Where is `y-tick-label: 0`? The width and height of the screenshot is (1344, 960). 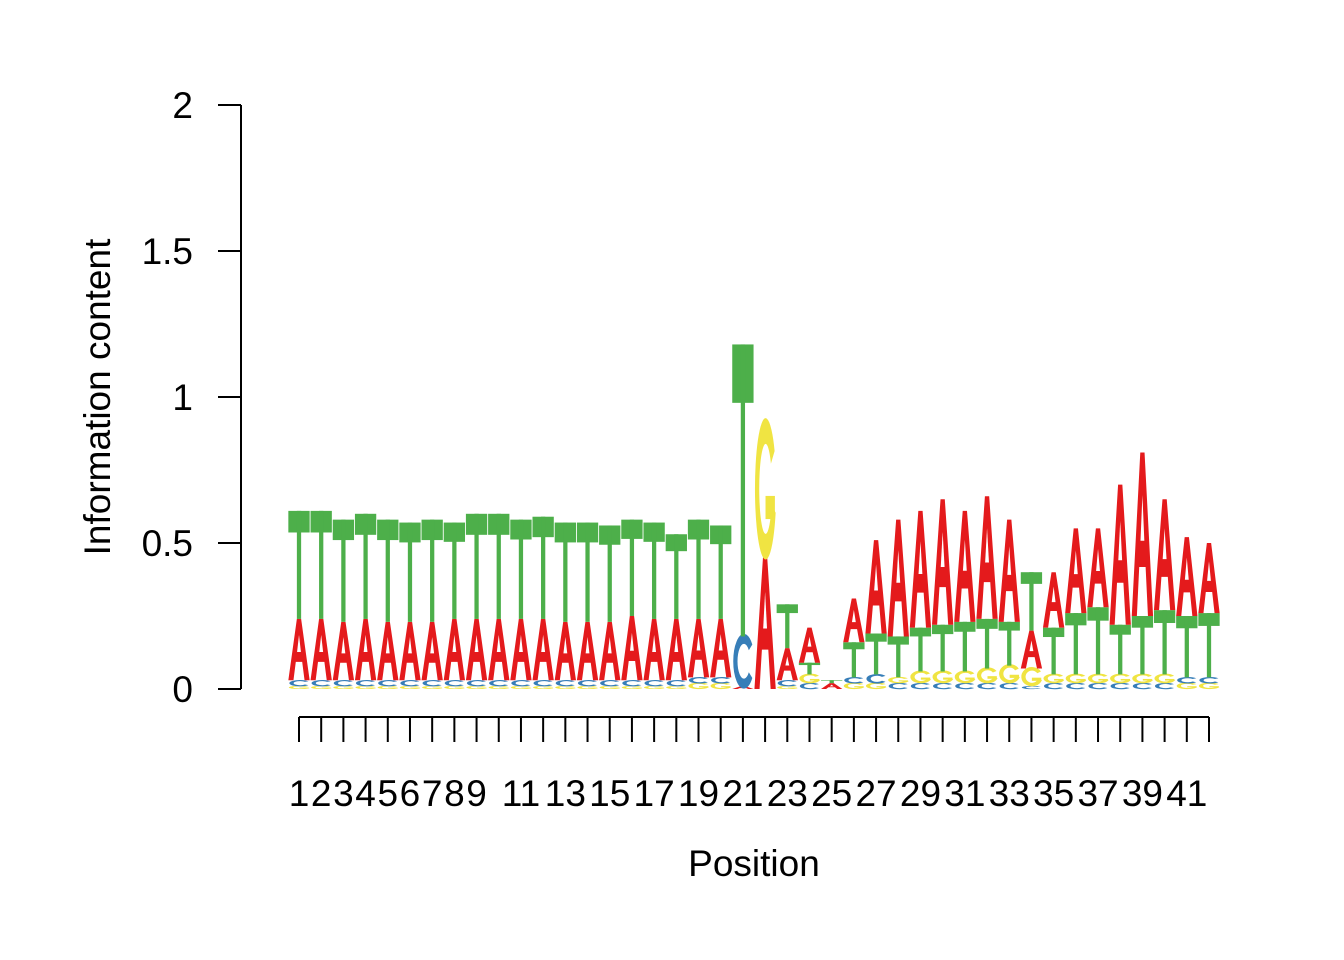
y-tick-label: 0 is located at coordinates (182, 689).